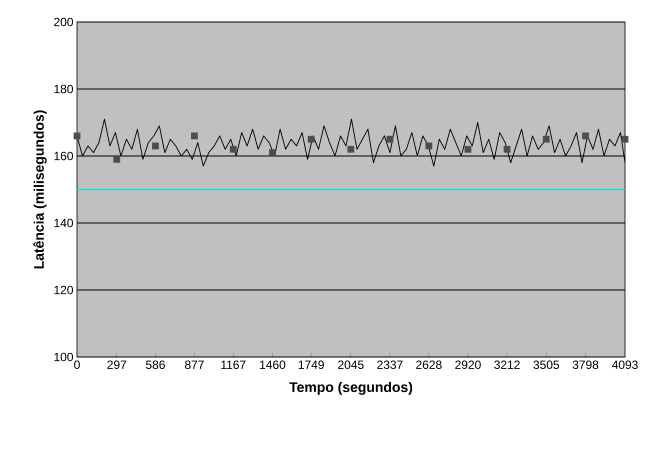  I want to click on x-tick-label: 2920, so click(468, 364).